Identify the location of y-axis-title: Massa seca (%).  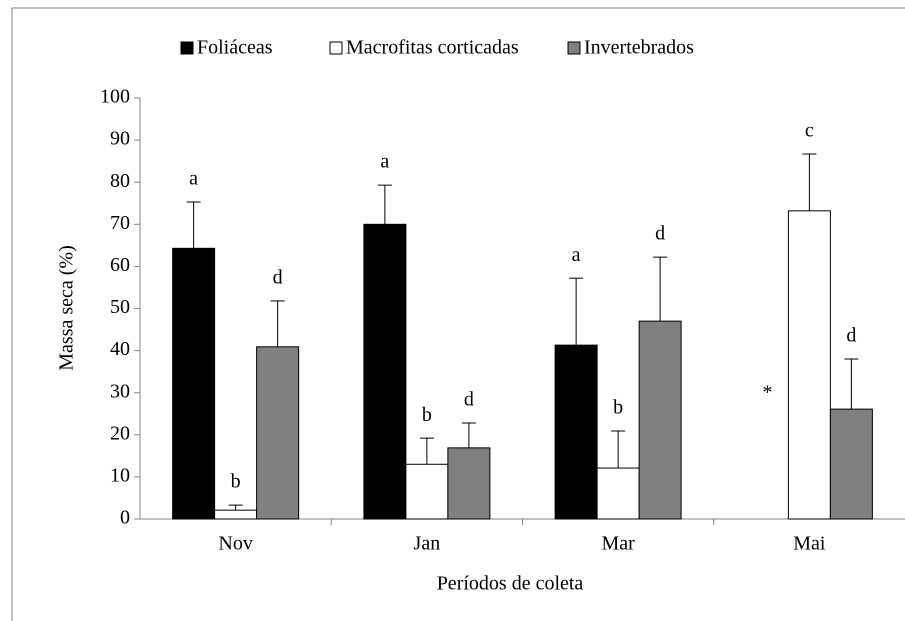
(67, 308).